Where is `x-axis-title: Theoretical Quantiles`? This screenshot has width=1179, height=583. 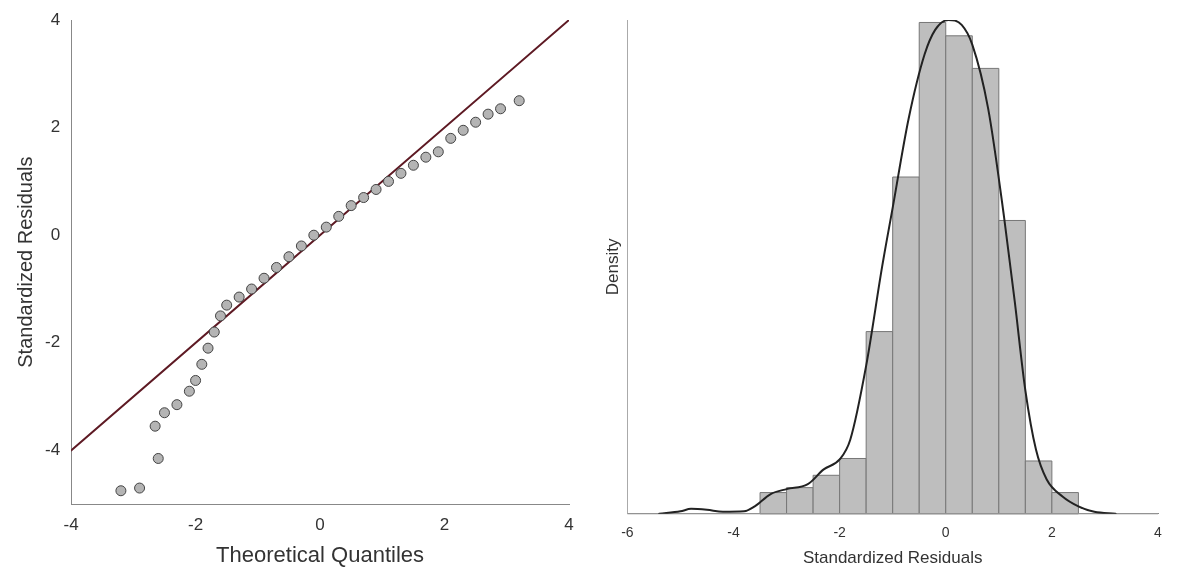 x-axis-title: Theoretical Quantiles is located at coordinates (320, 554).